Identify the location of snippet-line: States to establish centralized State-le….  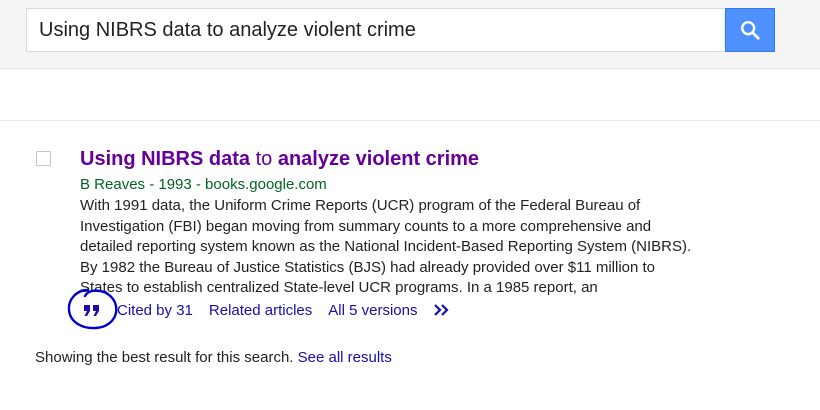
(339, 287).